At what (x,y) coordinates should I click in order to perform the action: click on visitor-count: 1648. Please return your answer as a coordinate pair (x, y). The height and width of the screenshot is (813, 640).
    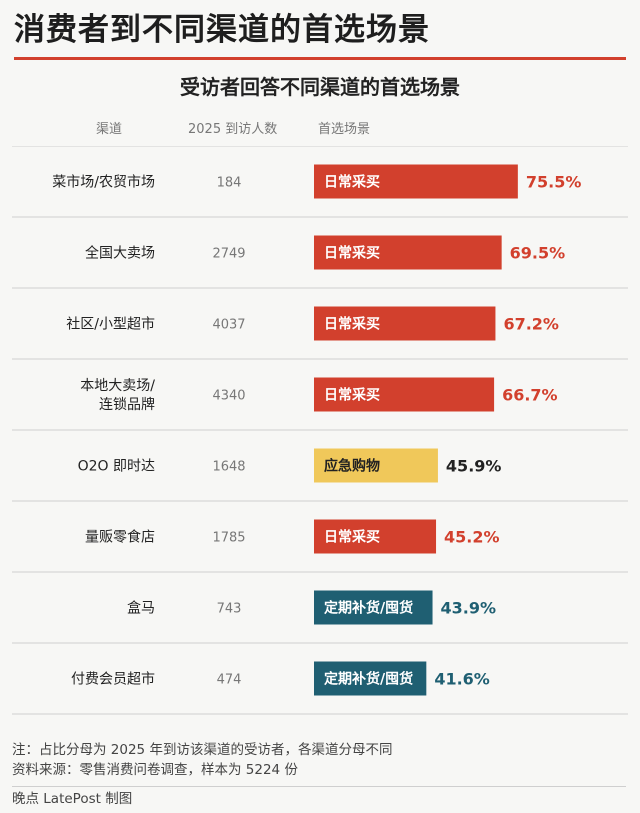
    Looking at the image, I should click on (228, 467).